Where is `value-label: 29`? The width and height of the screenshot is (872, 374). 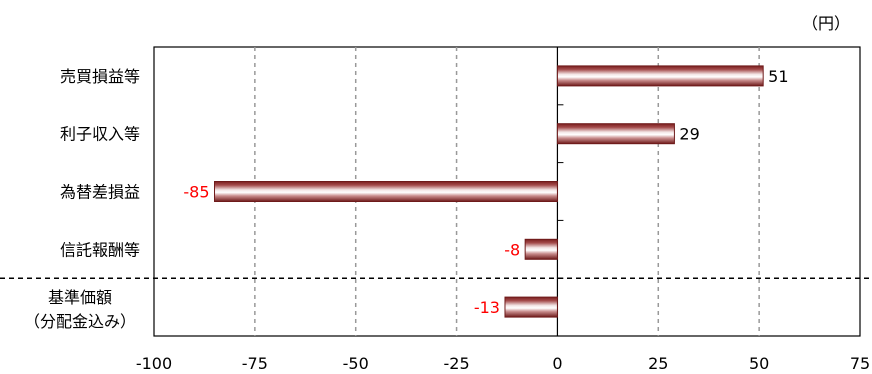
value-label: 29 is located at coordinates (689, 134).